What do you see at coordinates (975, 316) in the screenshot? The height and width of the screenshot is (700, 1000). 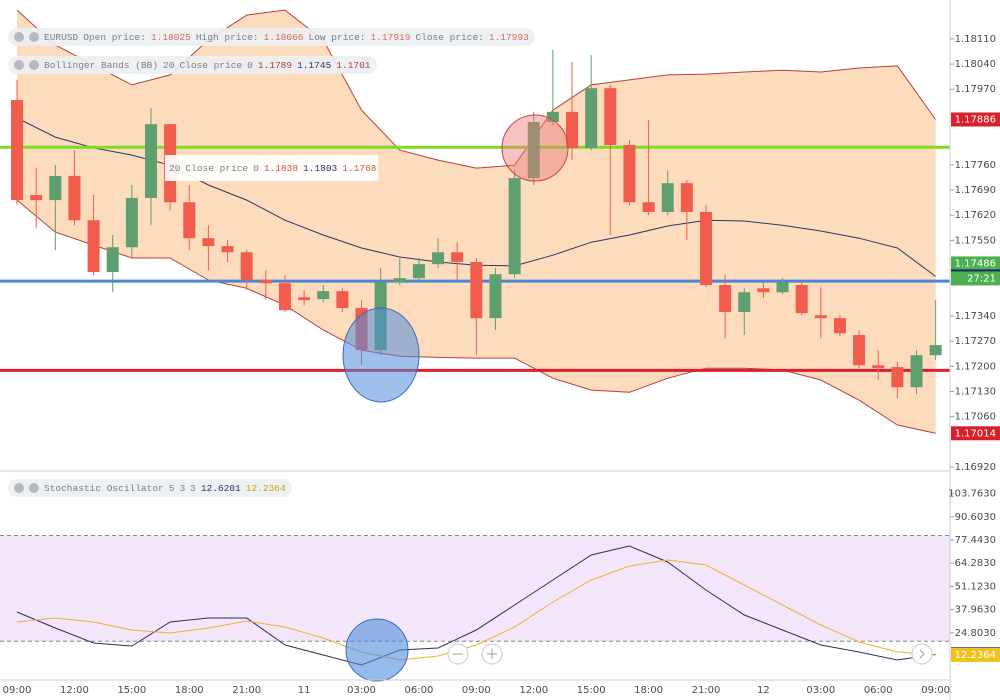 I see `y-tick-label: 1.17340` at bounding box center [975, 316].